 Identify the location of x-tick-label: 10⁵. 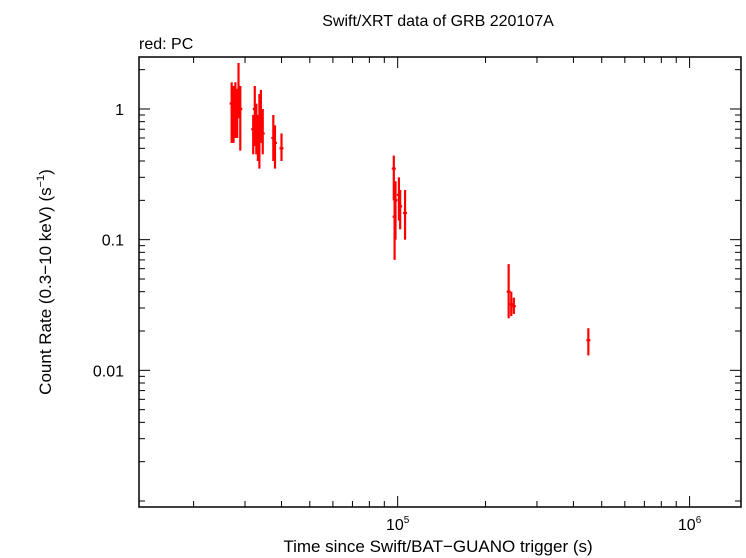
(398, 524).